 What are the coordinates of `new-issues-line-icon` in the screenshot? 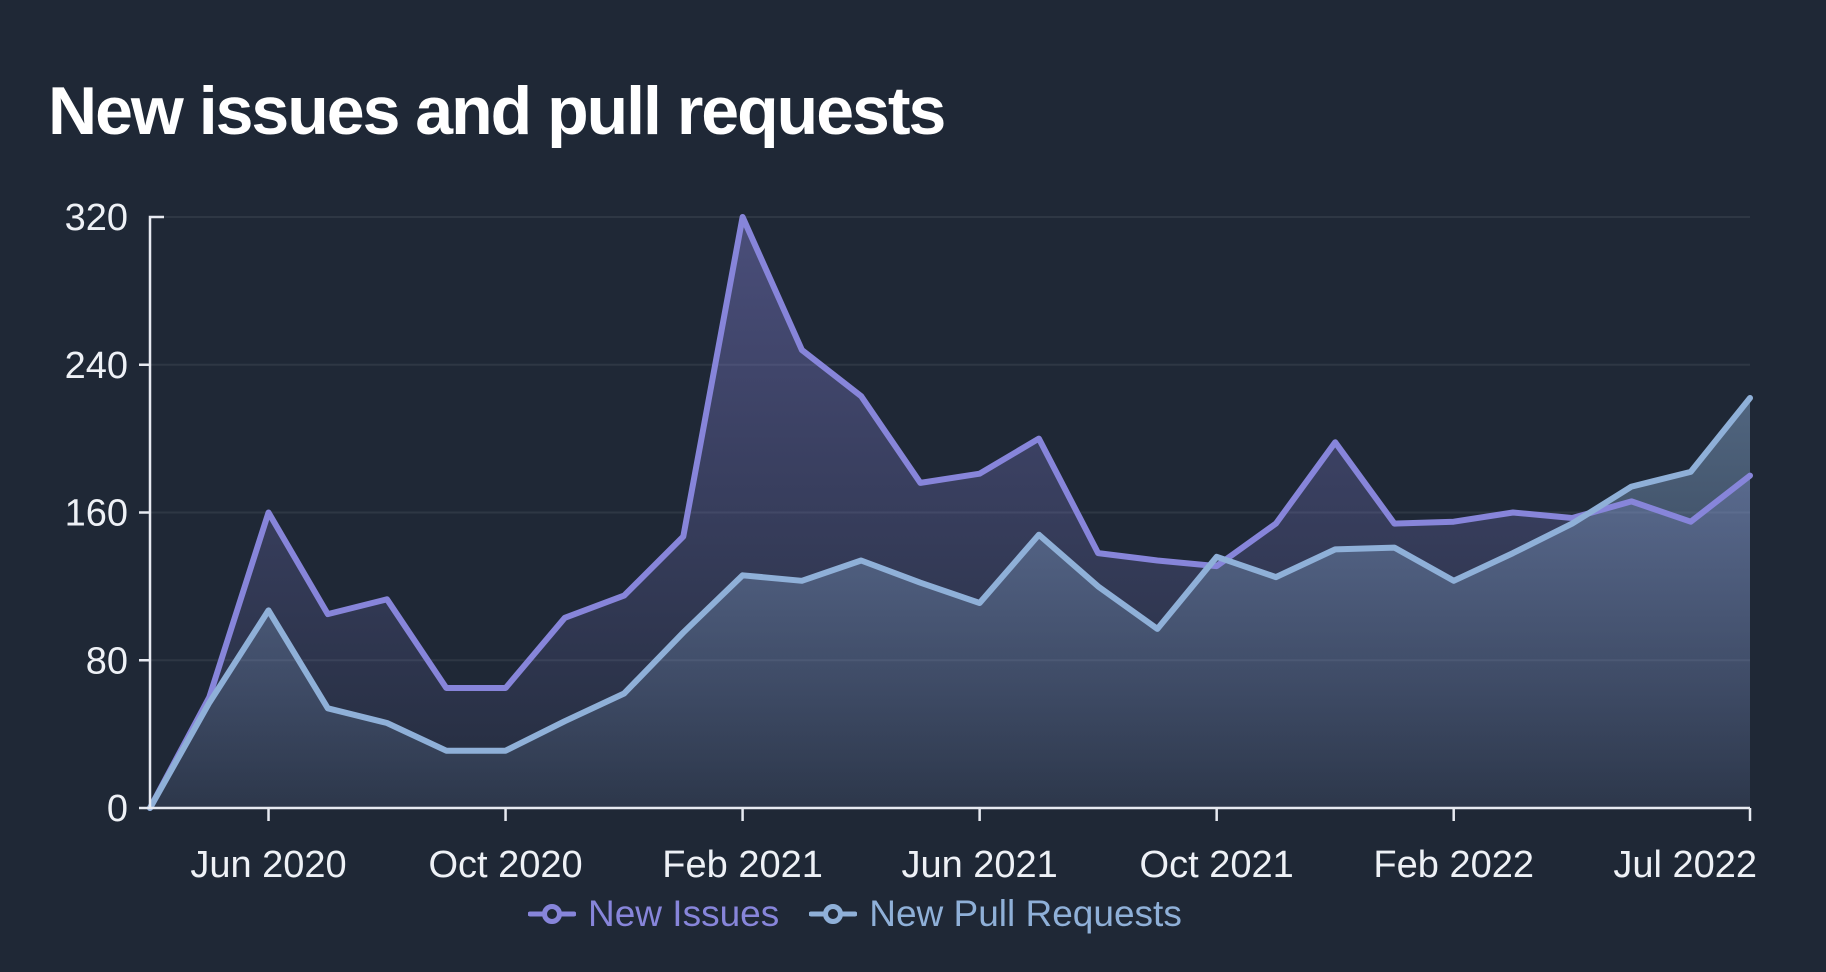 It's located at (552, 914).